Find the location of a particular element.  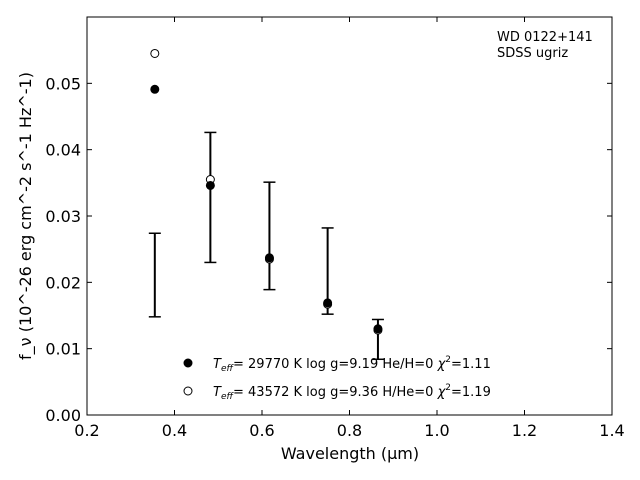

y-axis-label-text: f_ν (10^-26 erg cm^-2 s^-1 Hz^-1) is located at coordinates (26, 216).